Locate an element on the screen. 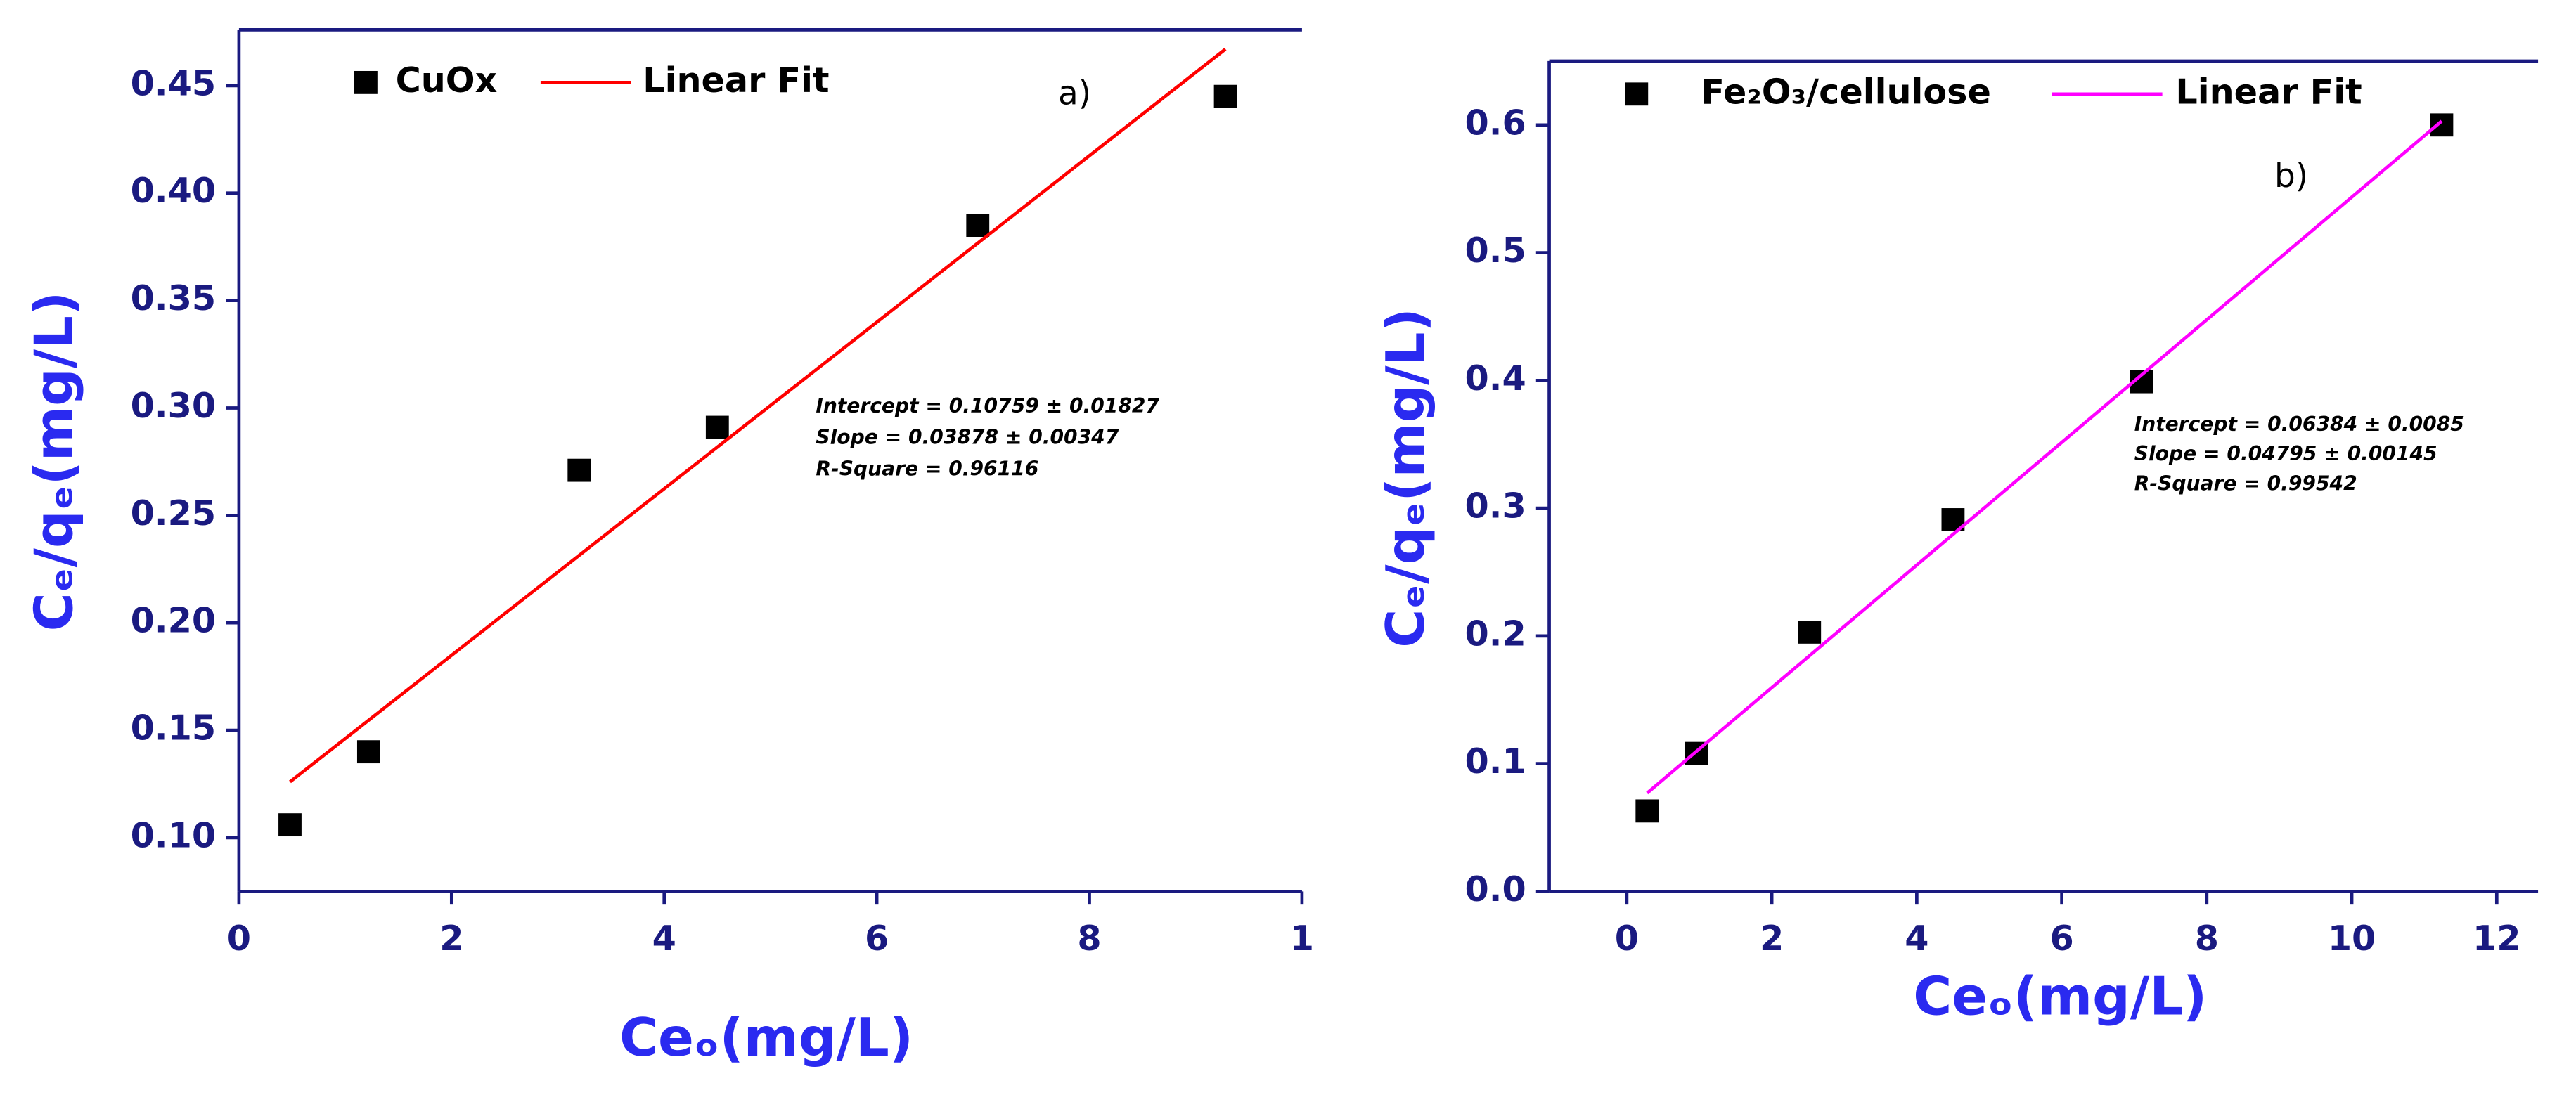 This screenshot has width=2576, height=1109. fit-annotation: R-Square = 0.96116 is located at coordinates (927, 468).